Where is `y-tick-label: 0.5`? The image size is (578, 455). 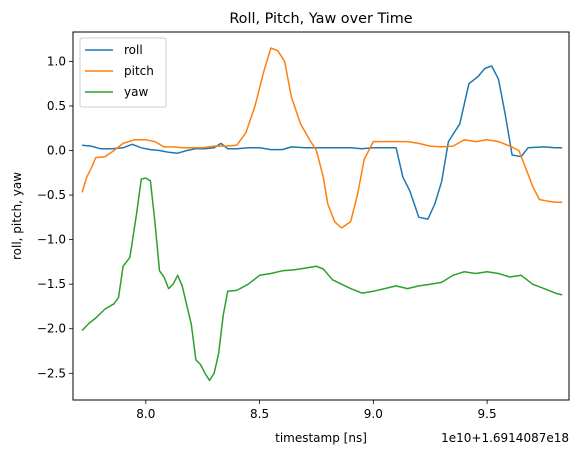 y-tick-label: 0.5 is located at coordinates (56, 106).